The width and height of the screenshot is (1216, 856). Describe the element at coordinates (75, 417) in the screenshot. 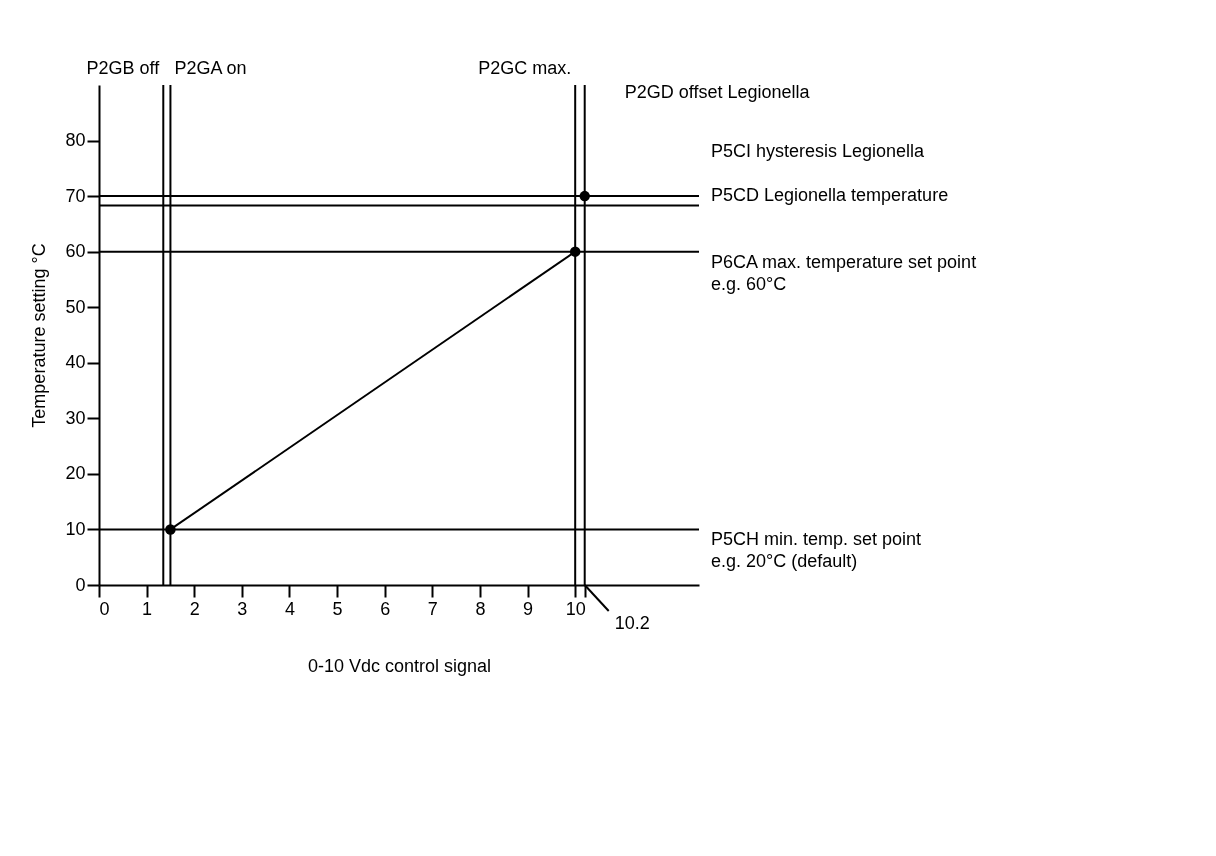

I see `y-tick-label: 30` at that location.